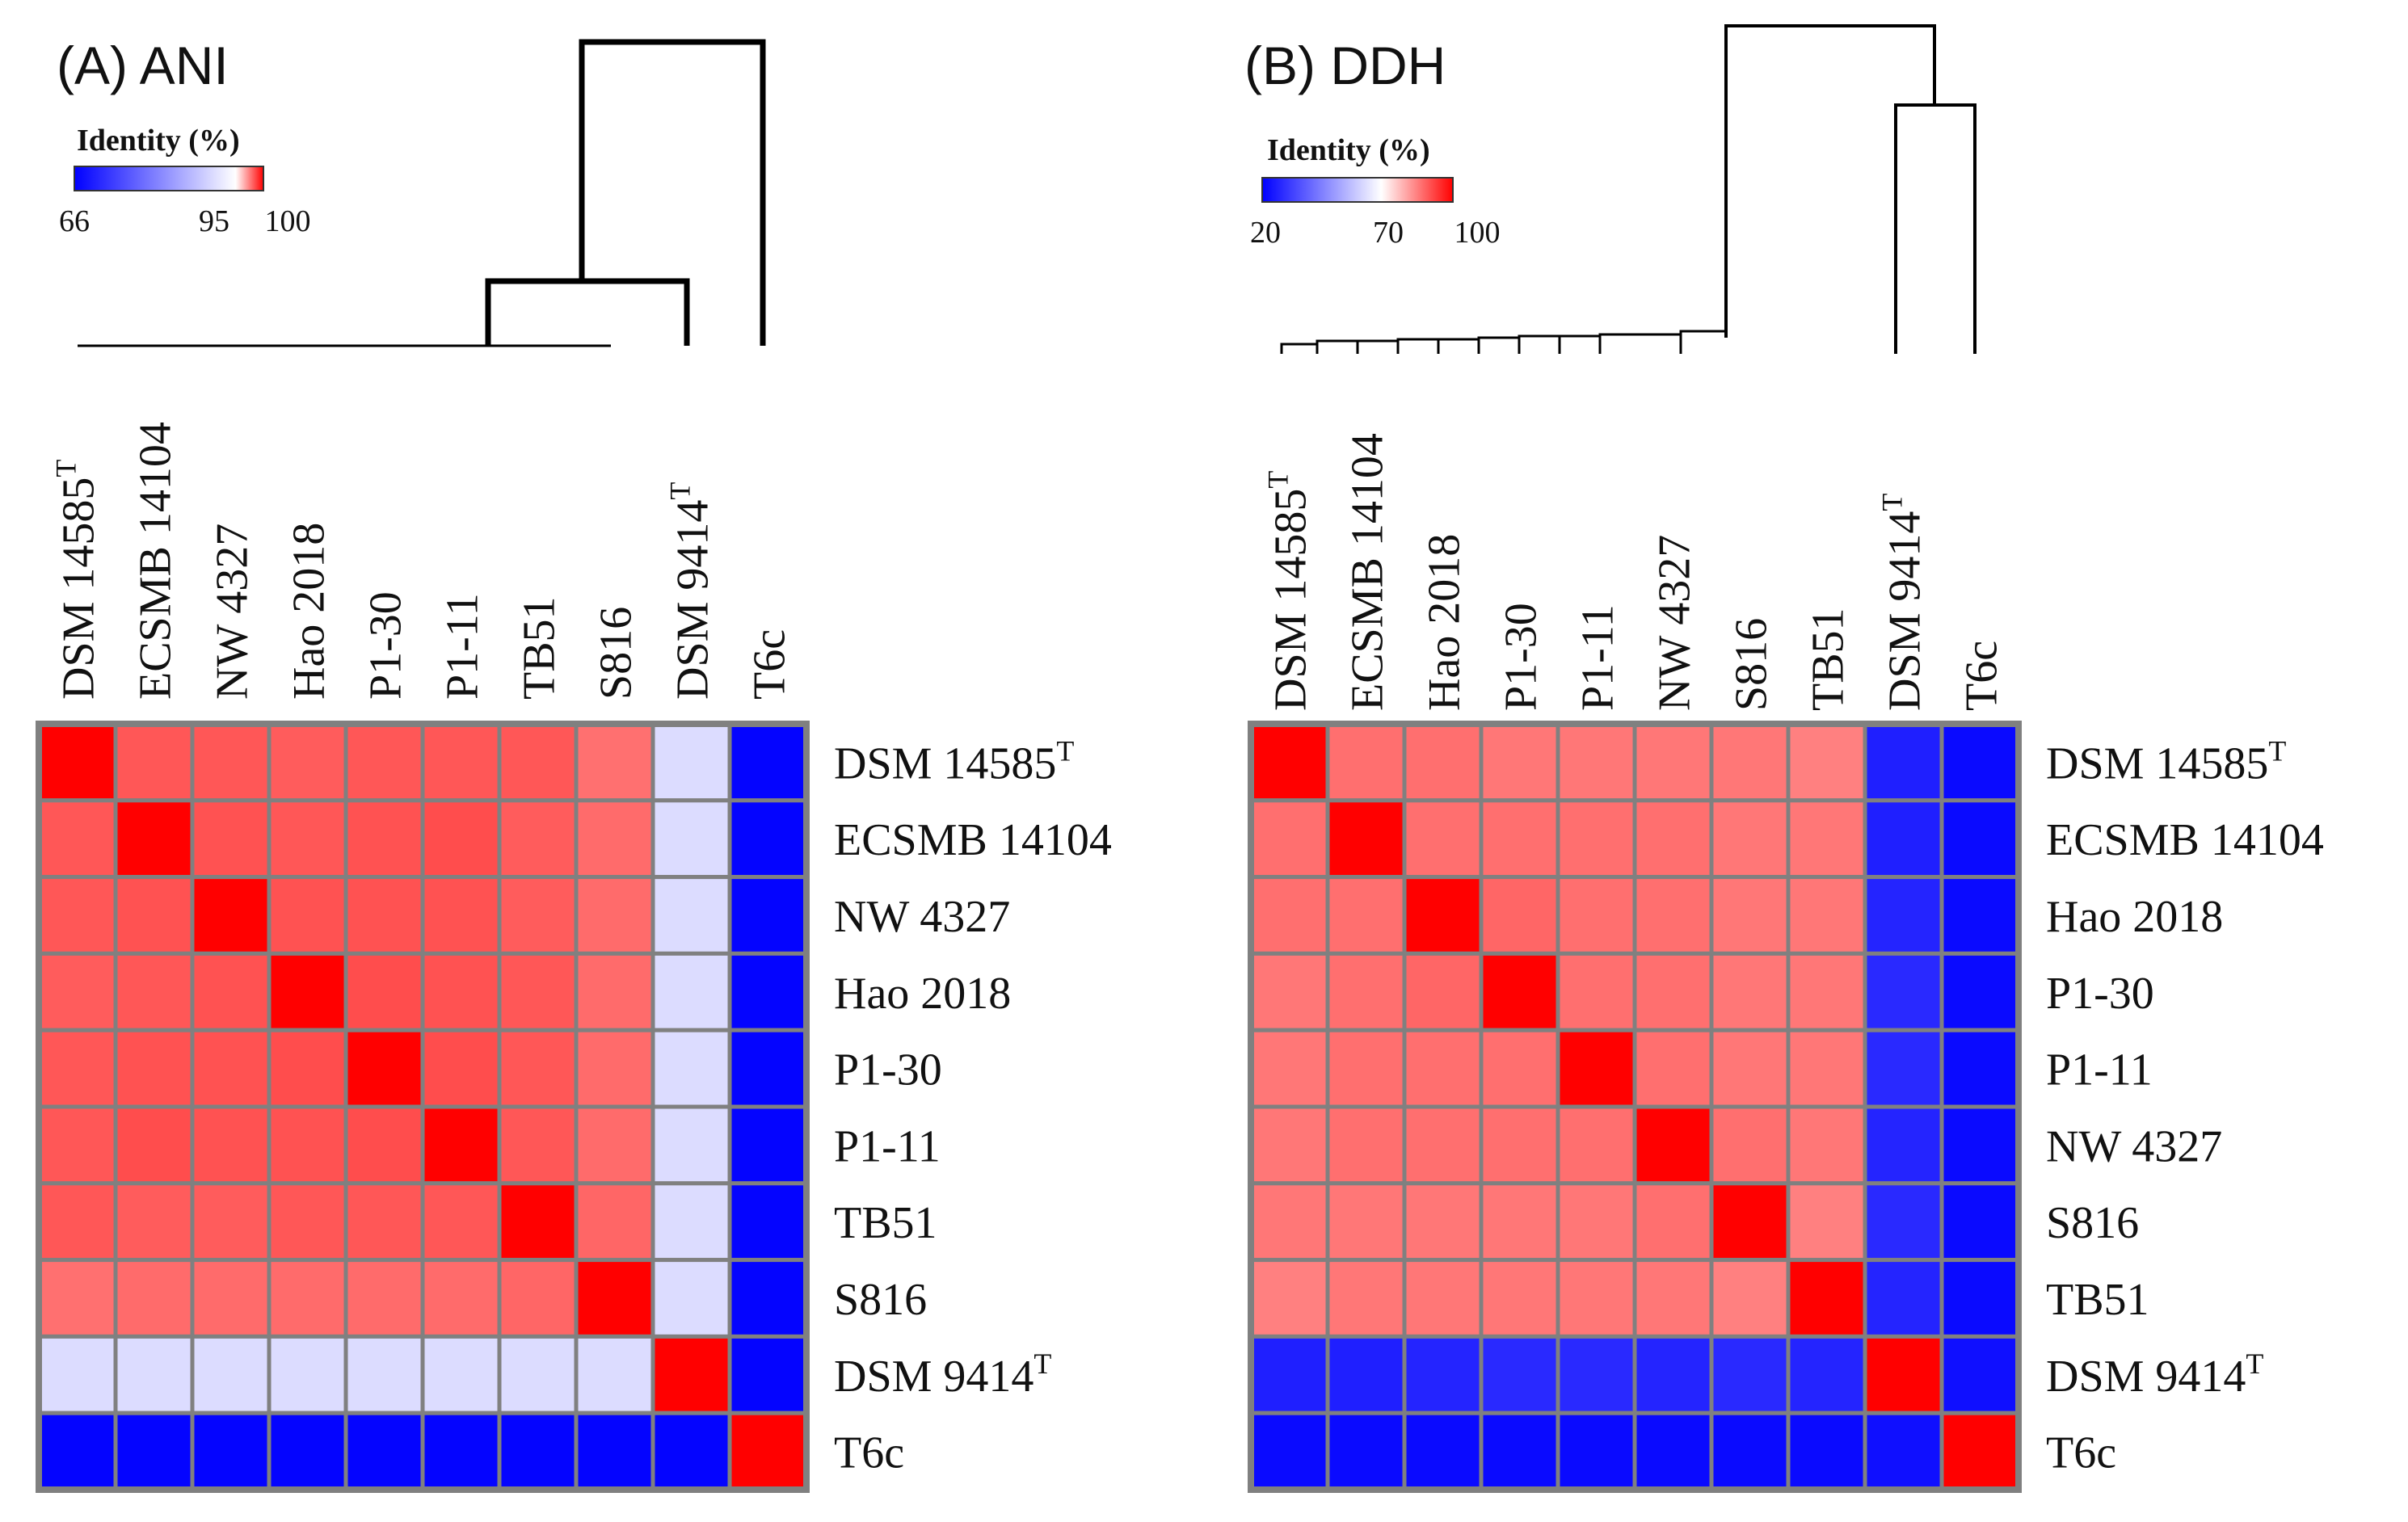 This screenshot has height=1522, width=2408. What do you see at coordinates (691, 1145) in the screenshot?
I see `ani-cell-r5-c8` at bounding box center [691, 1145].